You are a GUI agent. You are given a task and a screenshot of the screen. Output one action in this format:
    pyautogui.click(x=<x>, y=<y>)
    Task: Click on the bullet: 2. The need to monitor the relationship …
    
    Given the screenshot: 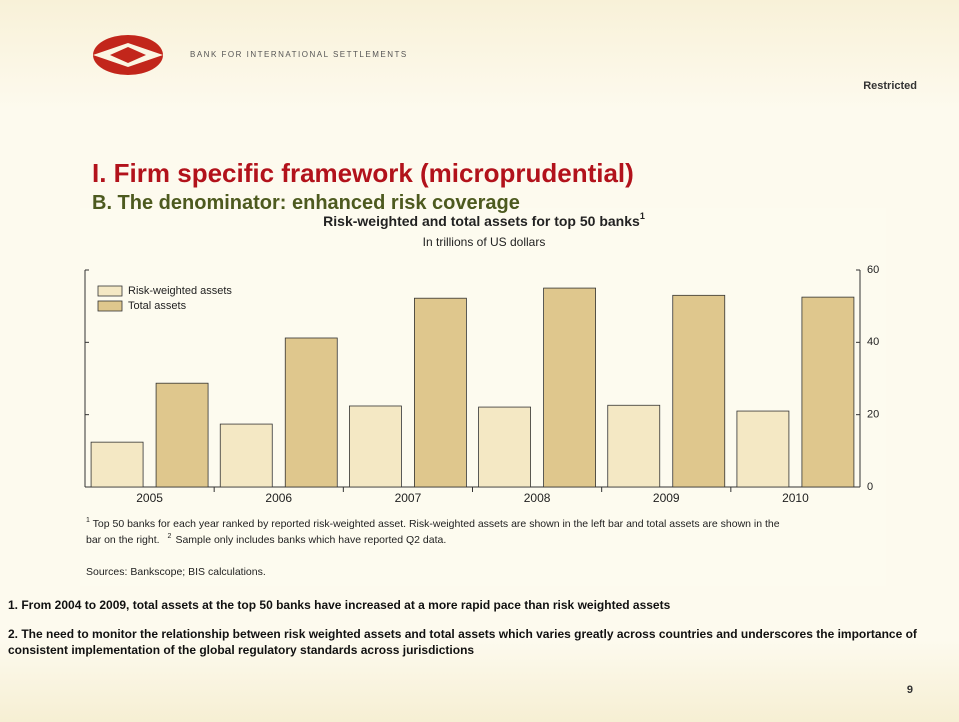 What is the action you would take?
    pyautogui.click(x=462, y=642)
    